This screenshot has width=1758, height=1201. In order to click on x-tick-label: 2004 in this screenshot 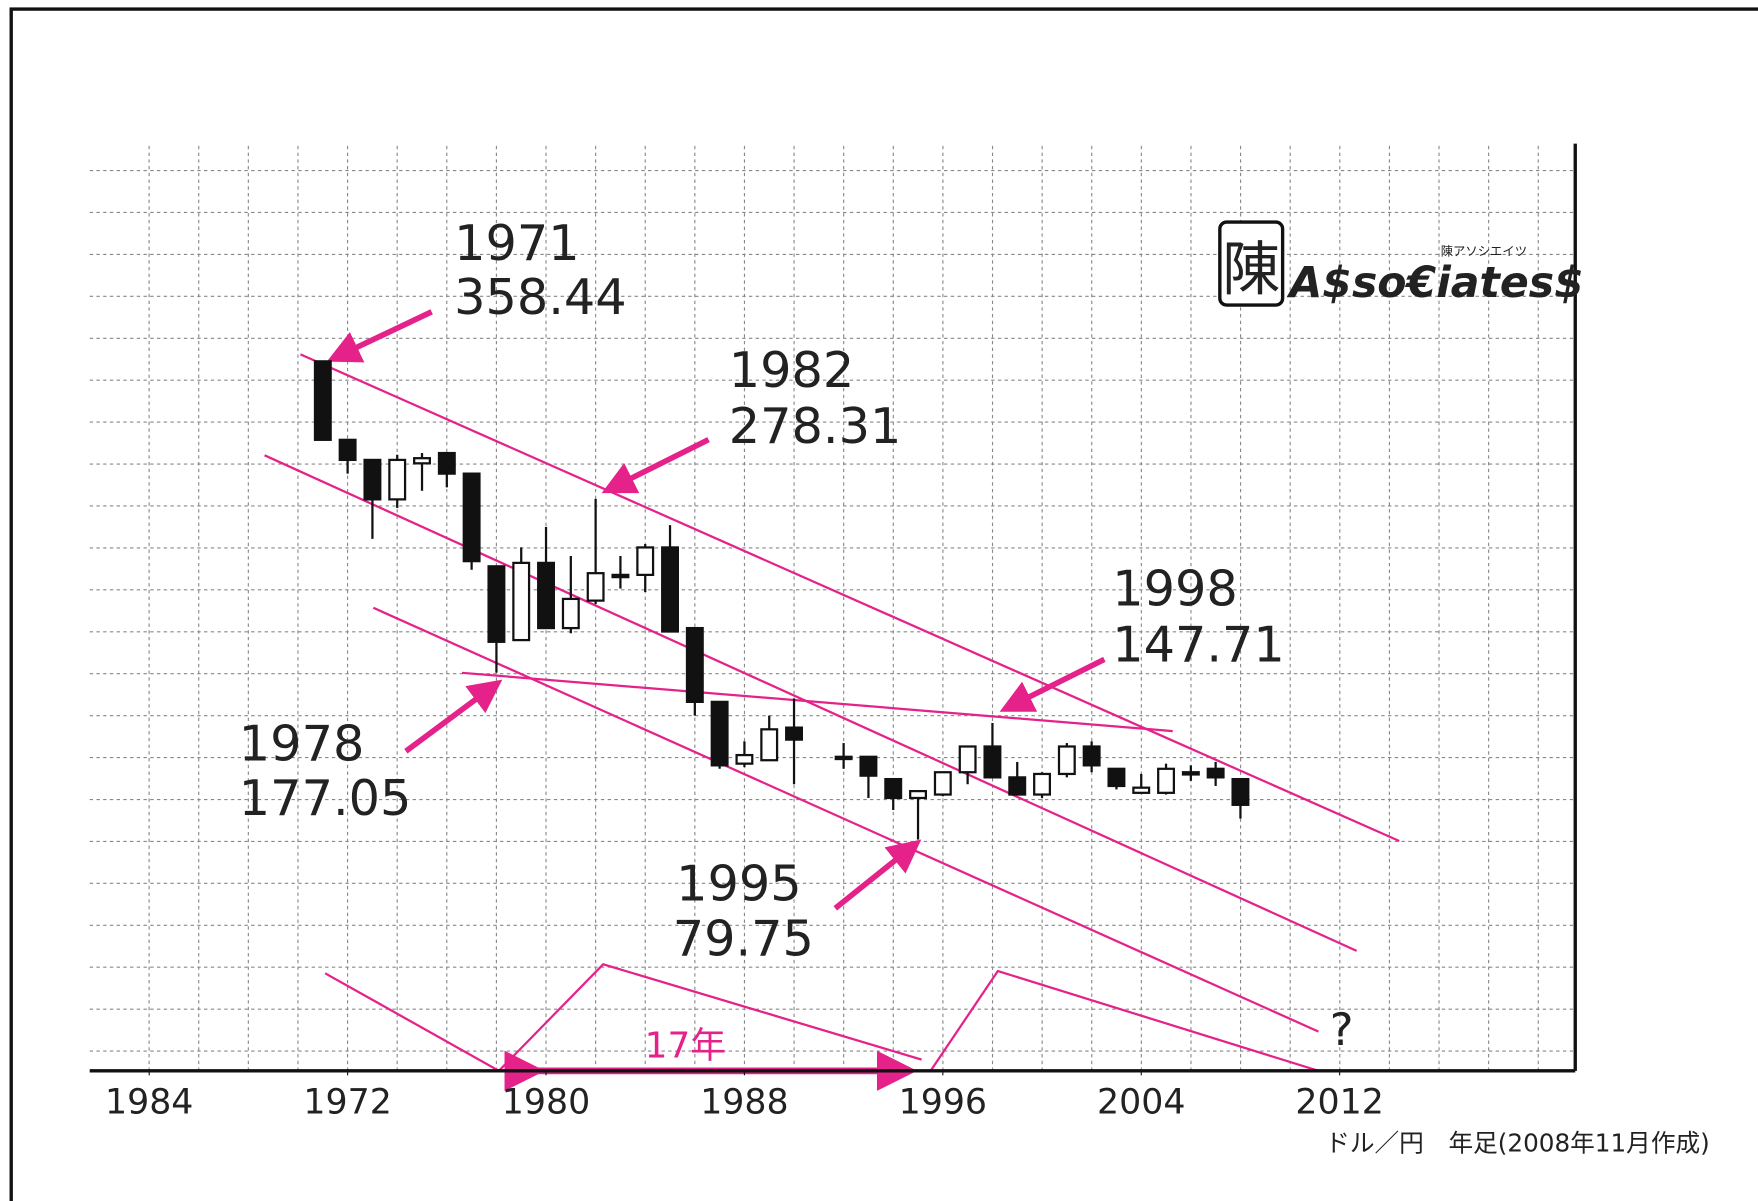, I will do `click(1141, 1102)`.